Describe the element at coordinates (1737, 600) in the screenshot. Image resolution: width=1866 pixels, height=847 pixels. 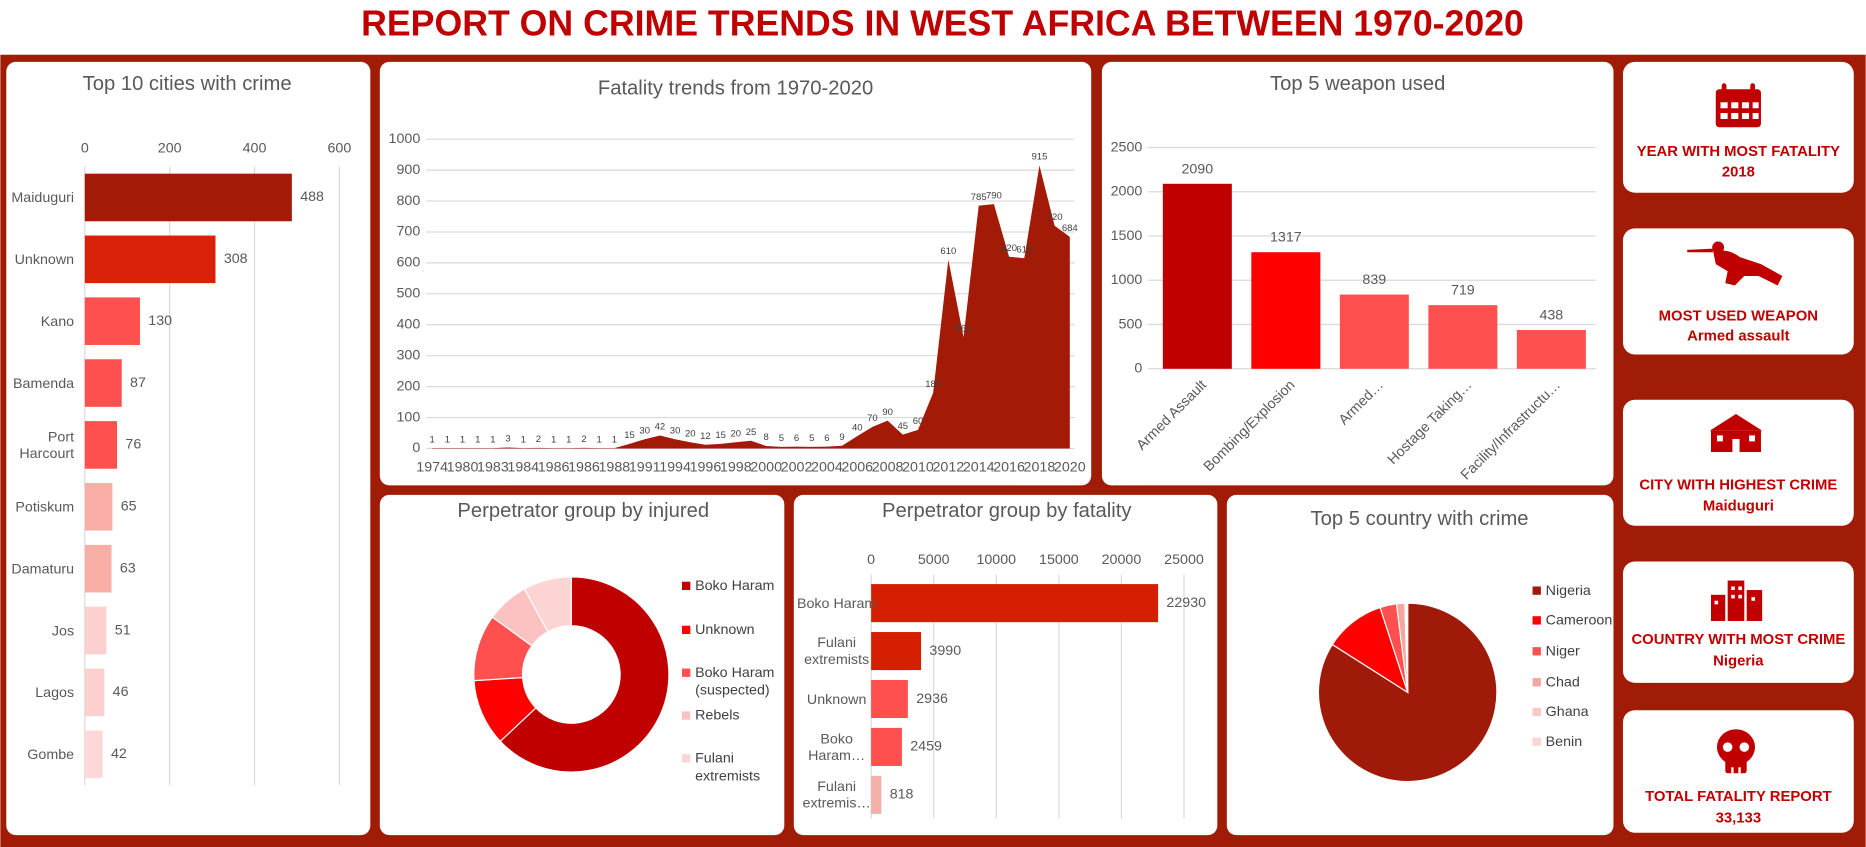
I see `city-icon` at that location.